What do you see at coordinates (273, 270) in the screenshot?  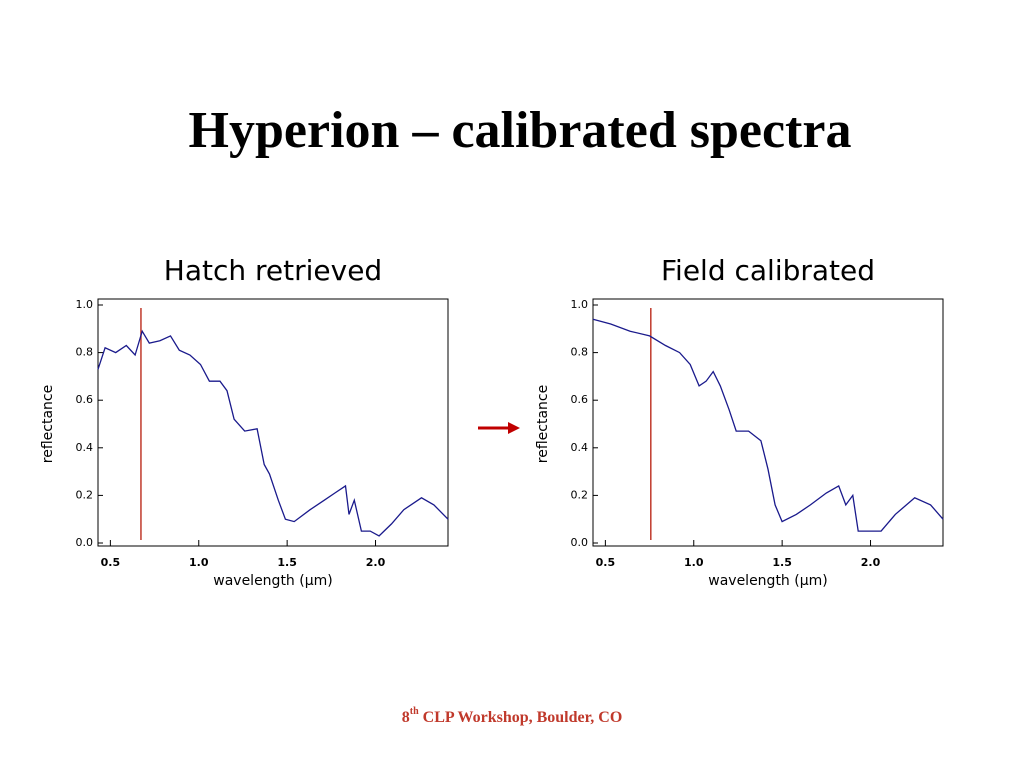 I see `chart-title: Hatch retrieved` at bounding box center [273, 270].